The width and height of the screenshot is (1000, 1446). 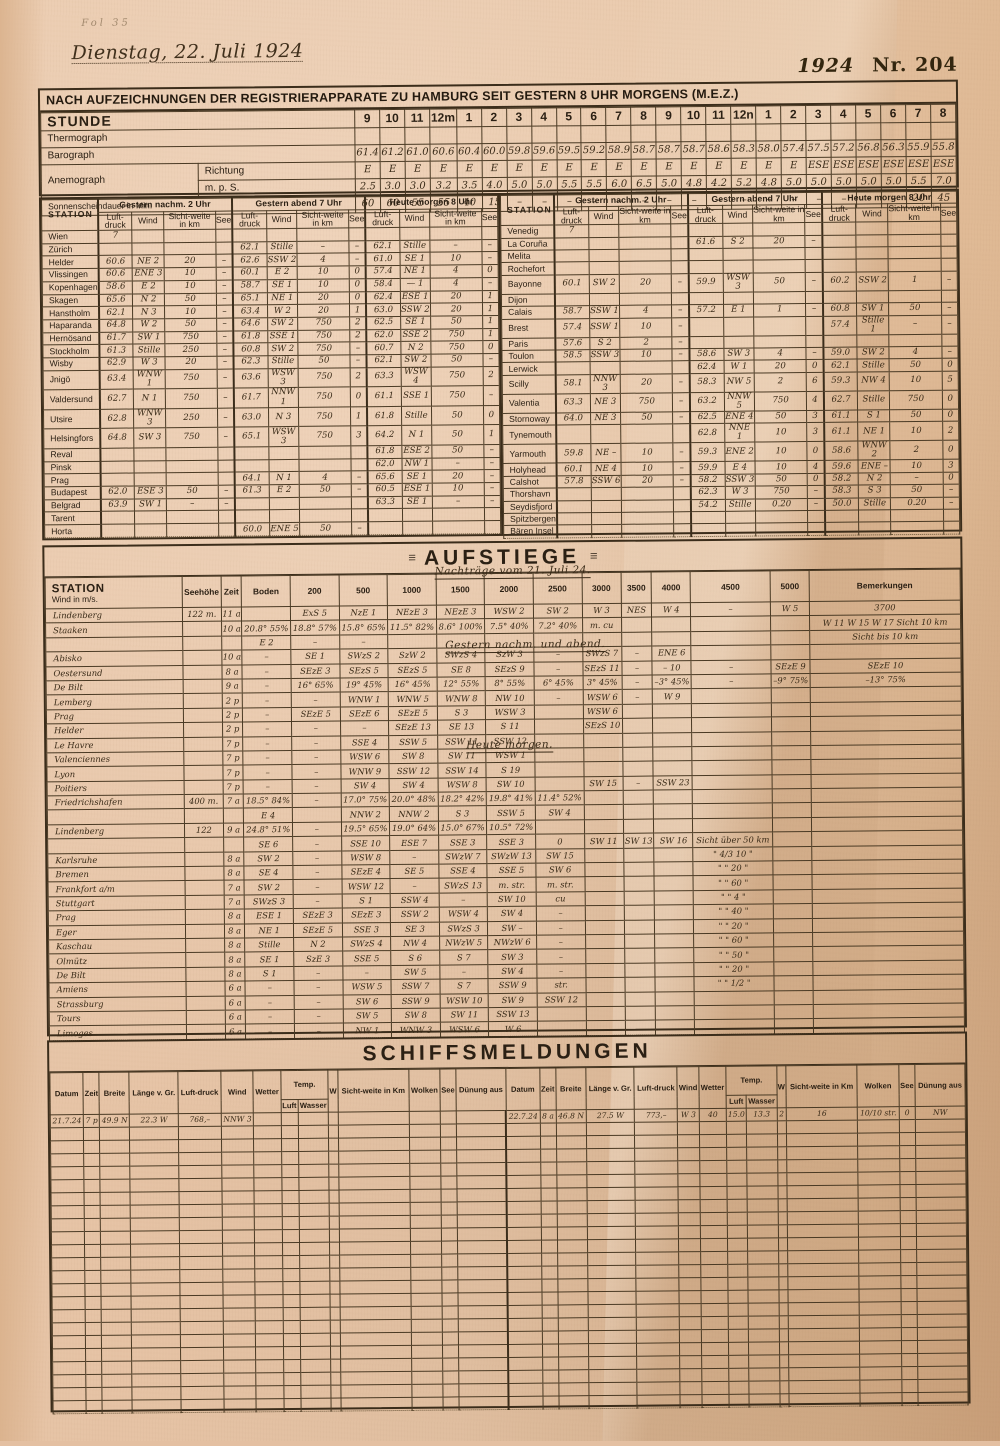 I want to click on aufstiege-level-value-500: –, so click(x=363, y=642).